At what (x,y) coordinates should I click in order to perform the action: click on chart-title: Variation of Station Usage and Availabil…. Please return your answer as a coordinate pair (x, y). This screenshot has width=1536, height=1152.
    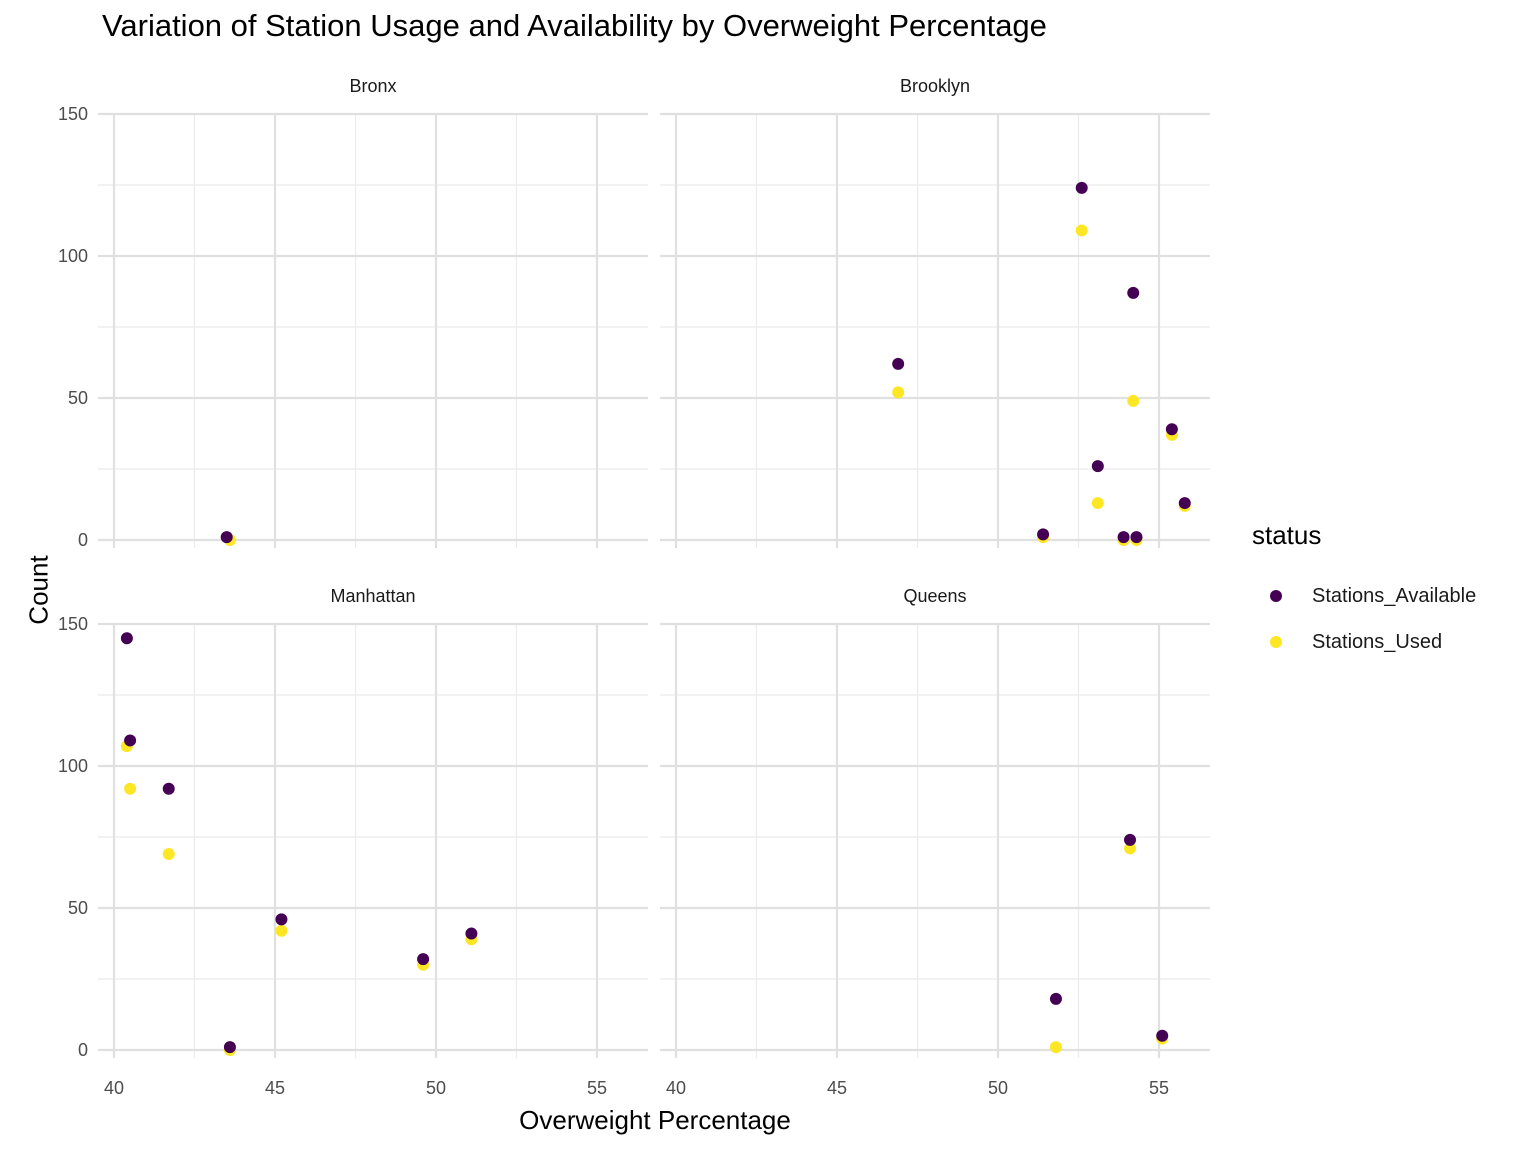
    Looking at the image, I should click on (574, 25).